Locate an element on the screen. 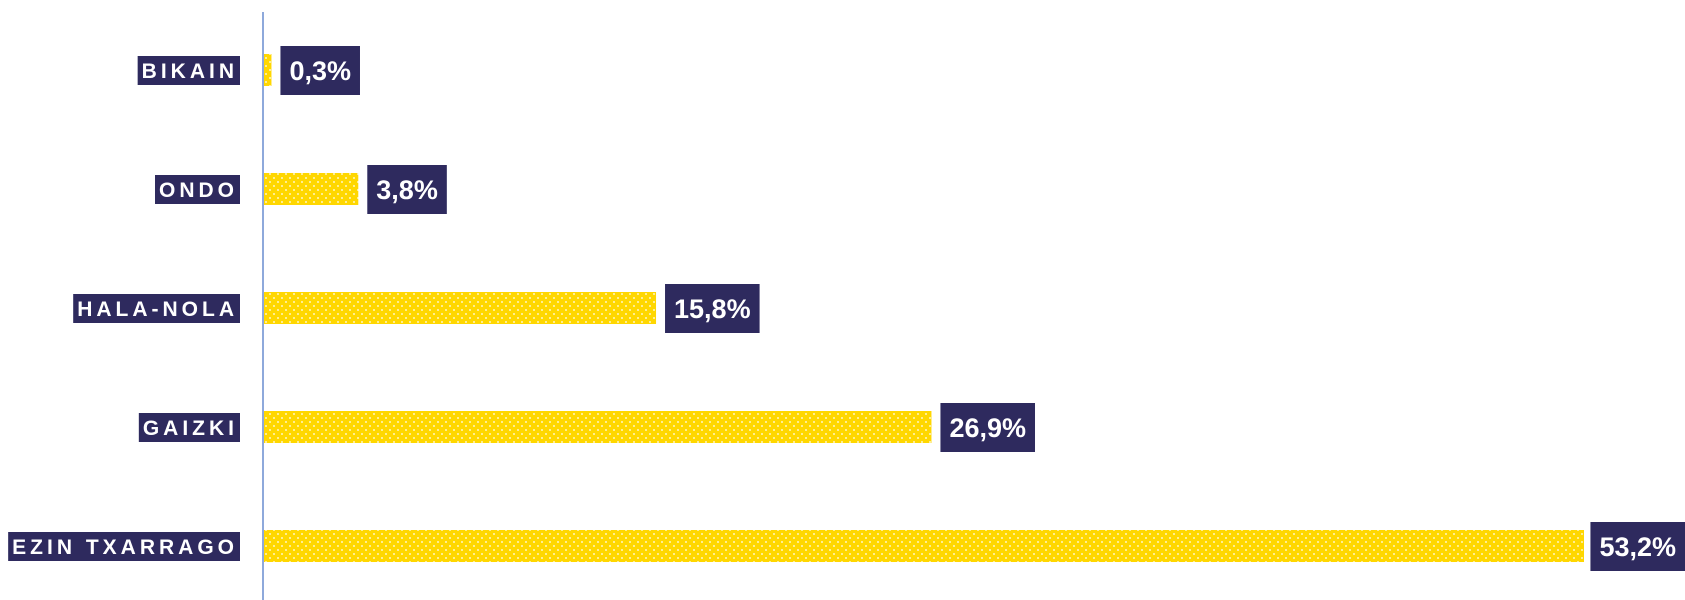 This screenshot has width=1685, height=600. category-label: GAIZKI is located at coordinates (190, 428).